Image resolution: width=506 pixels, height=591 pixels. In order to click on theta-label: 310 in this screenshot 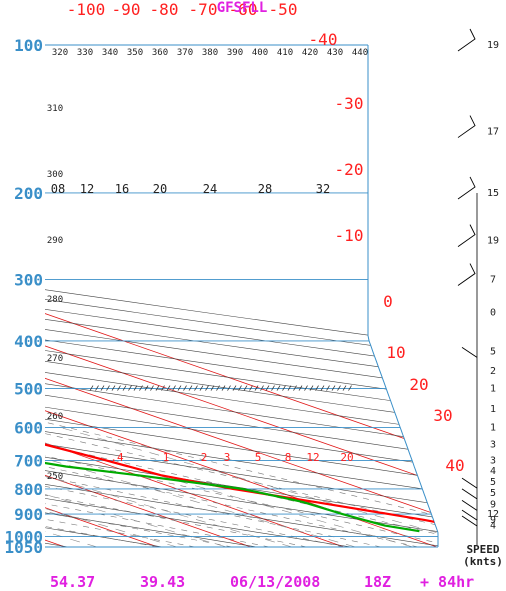, I will do `click(55, 109)`.